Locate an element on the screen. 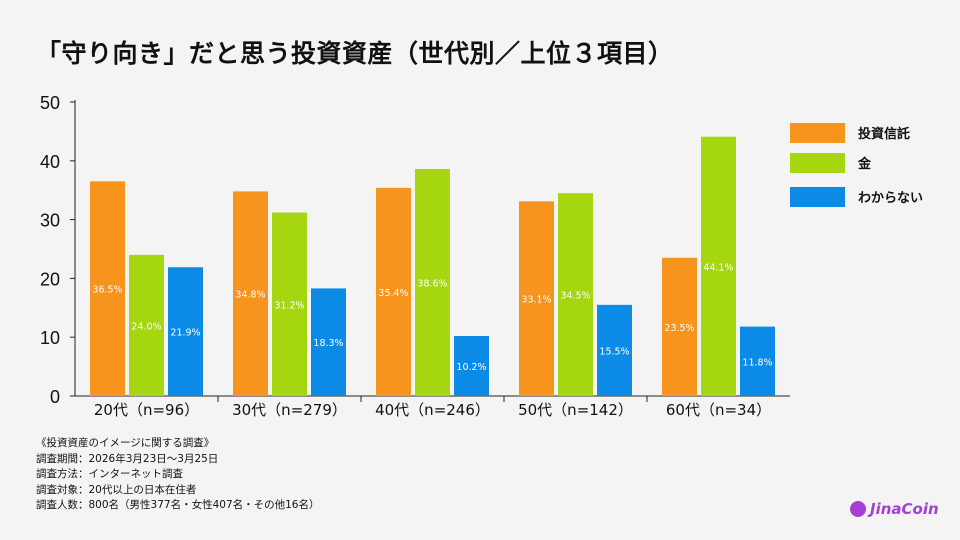 The image size is (960, 540). data-label: 23.5% is located at coordinates (679, 328).